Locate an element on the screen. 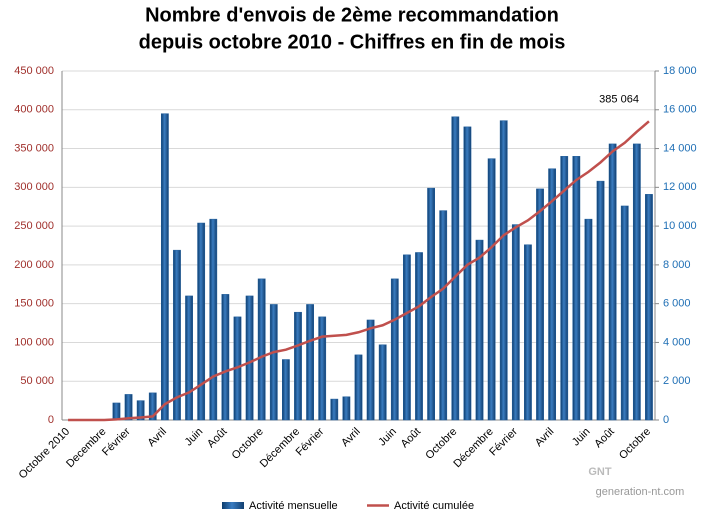 This screenshot has height=520, width=704. x-tick-label: Octobre 2010 is located at coordinates (45, 454).